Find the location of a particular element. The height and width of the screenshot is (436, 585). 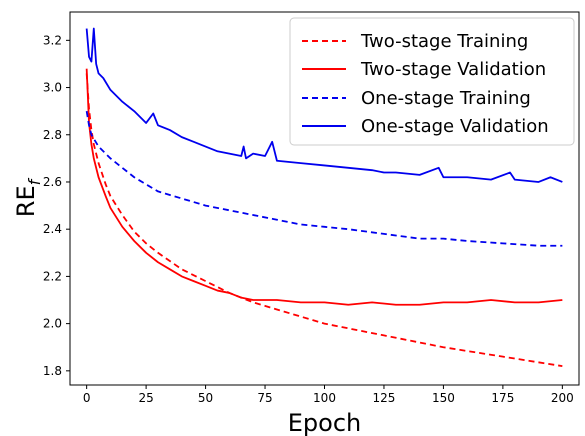

y-tick-label: 2.8 is located at coordinates (52, 135).